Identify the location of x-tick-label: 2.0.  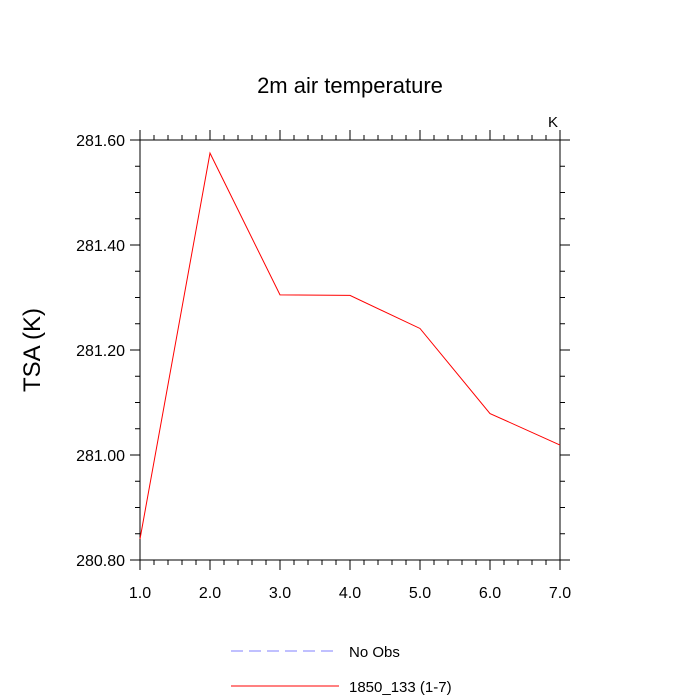
(210, 593).